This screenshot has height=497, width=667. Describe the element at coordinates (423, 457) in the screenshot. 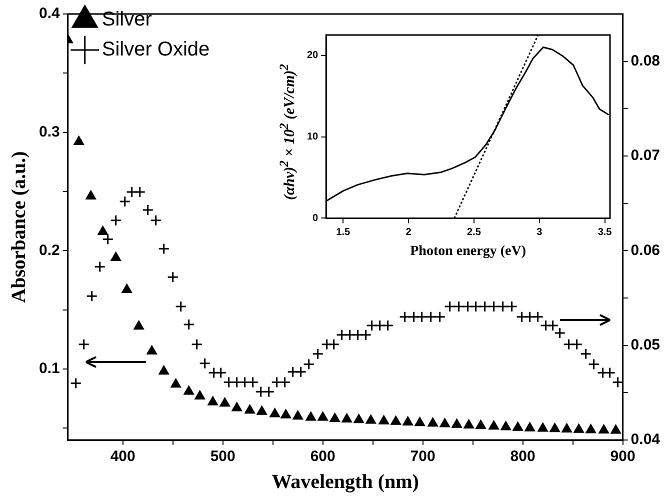

I see `x-tick-label: 700` at that location.